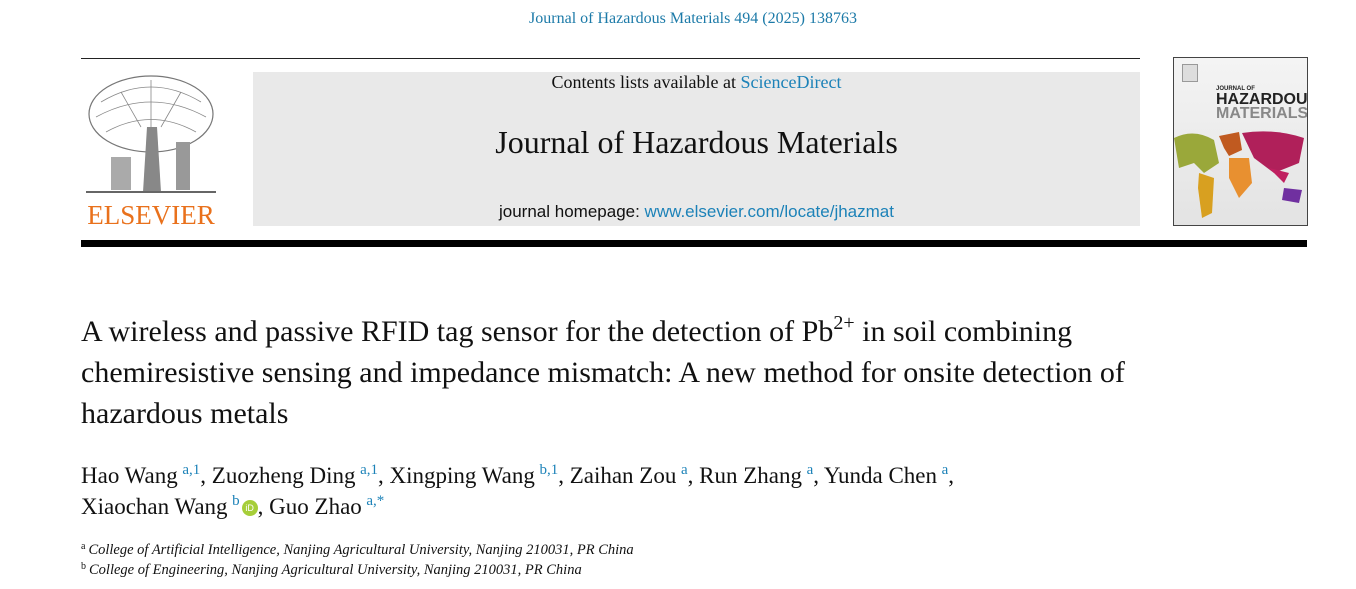 Image resolution: width=1356 pixels, height=589 pixels. Describe the element at coordinates (646, 82) in the screenshot. I see `contents-prefix: Contents lists available at` at that location.